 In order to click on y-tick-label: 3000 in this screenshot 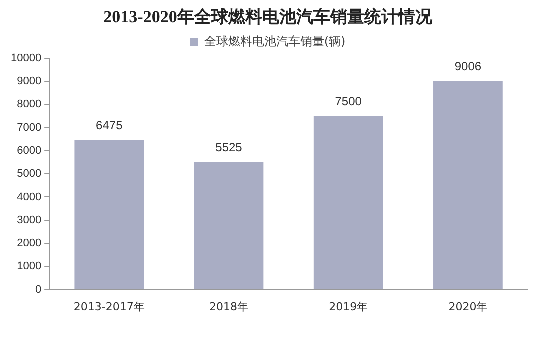, I will do `click(29, 220)`.